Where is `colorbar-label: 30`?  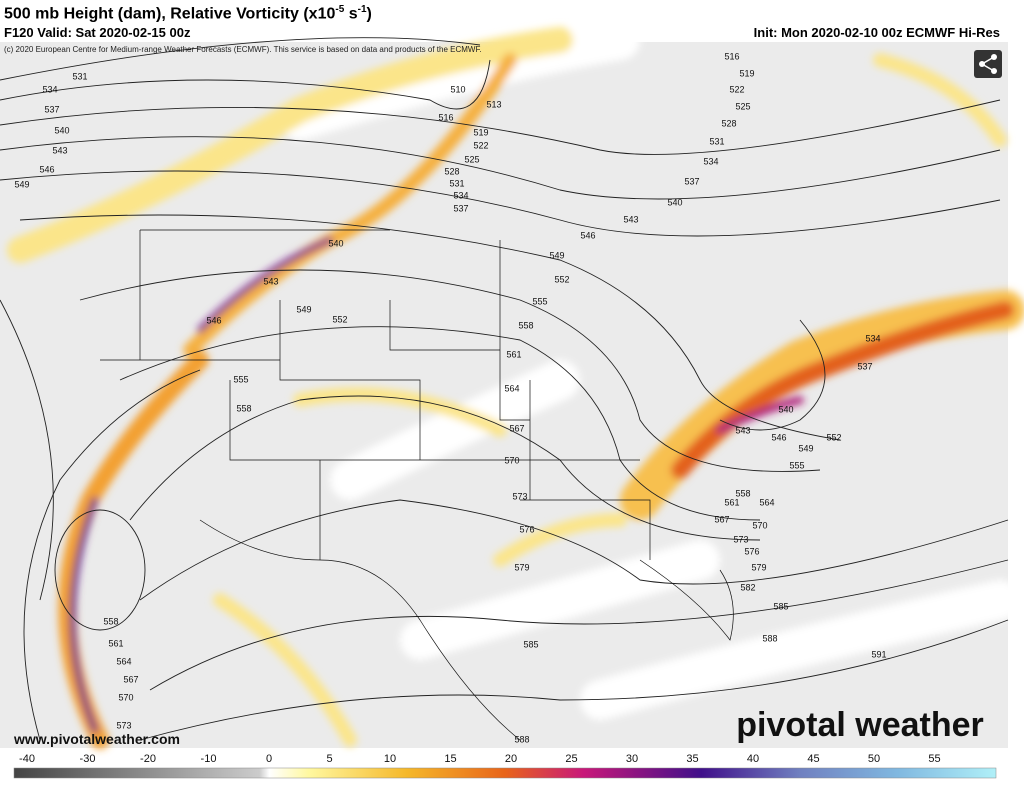
colorbar-label: 30 is located at coordinates (632, 759).